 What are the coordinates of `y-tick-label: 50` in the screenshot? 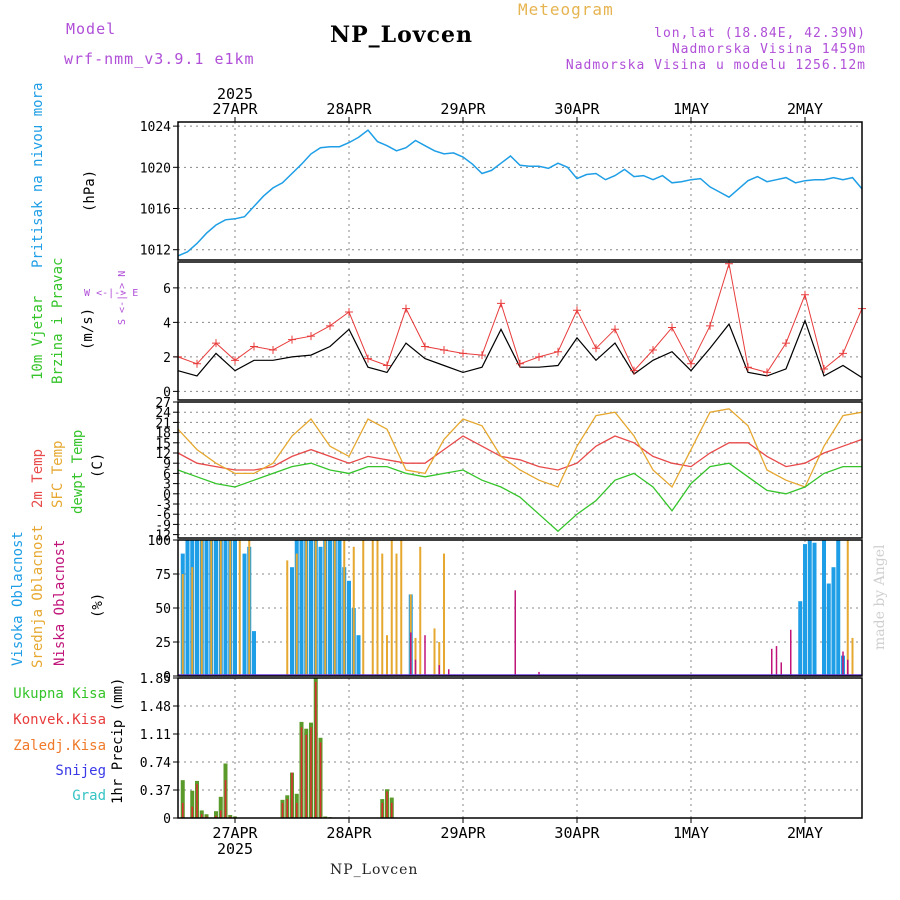 It's located at (163, 609).